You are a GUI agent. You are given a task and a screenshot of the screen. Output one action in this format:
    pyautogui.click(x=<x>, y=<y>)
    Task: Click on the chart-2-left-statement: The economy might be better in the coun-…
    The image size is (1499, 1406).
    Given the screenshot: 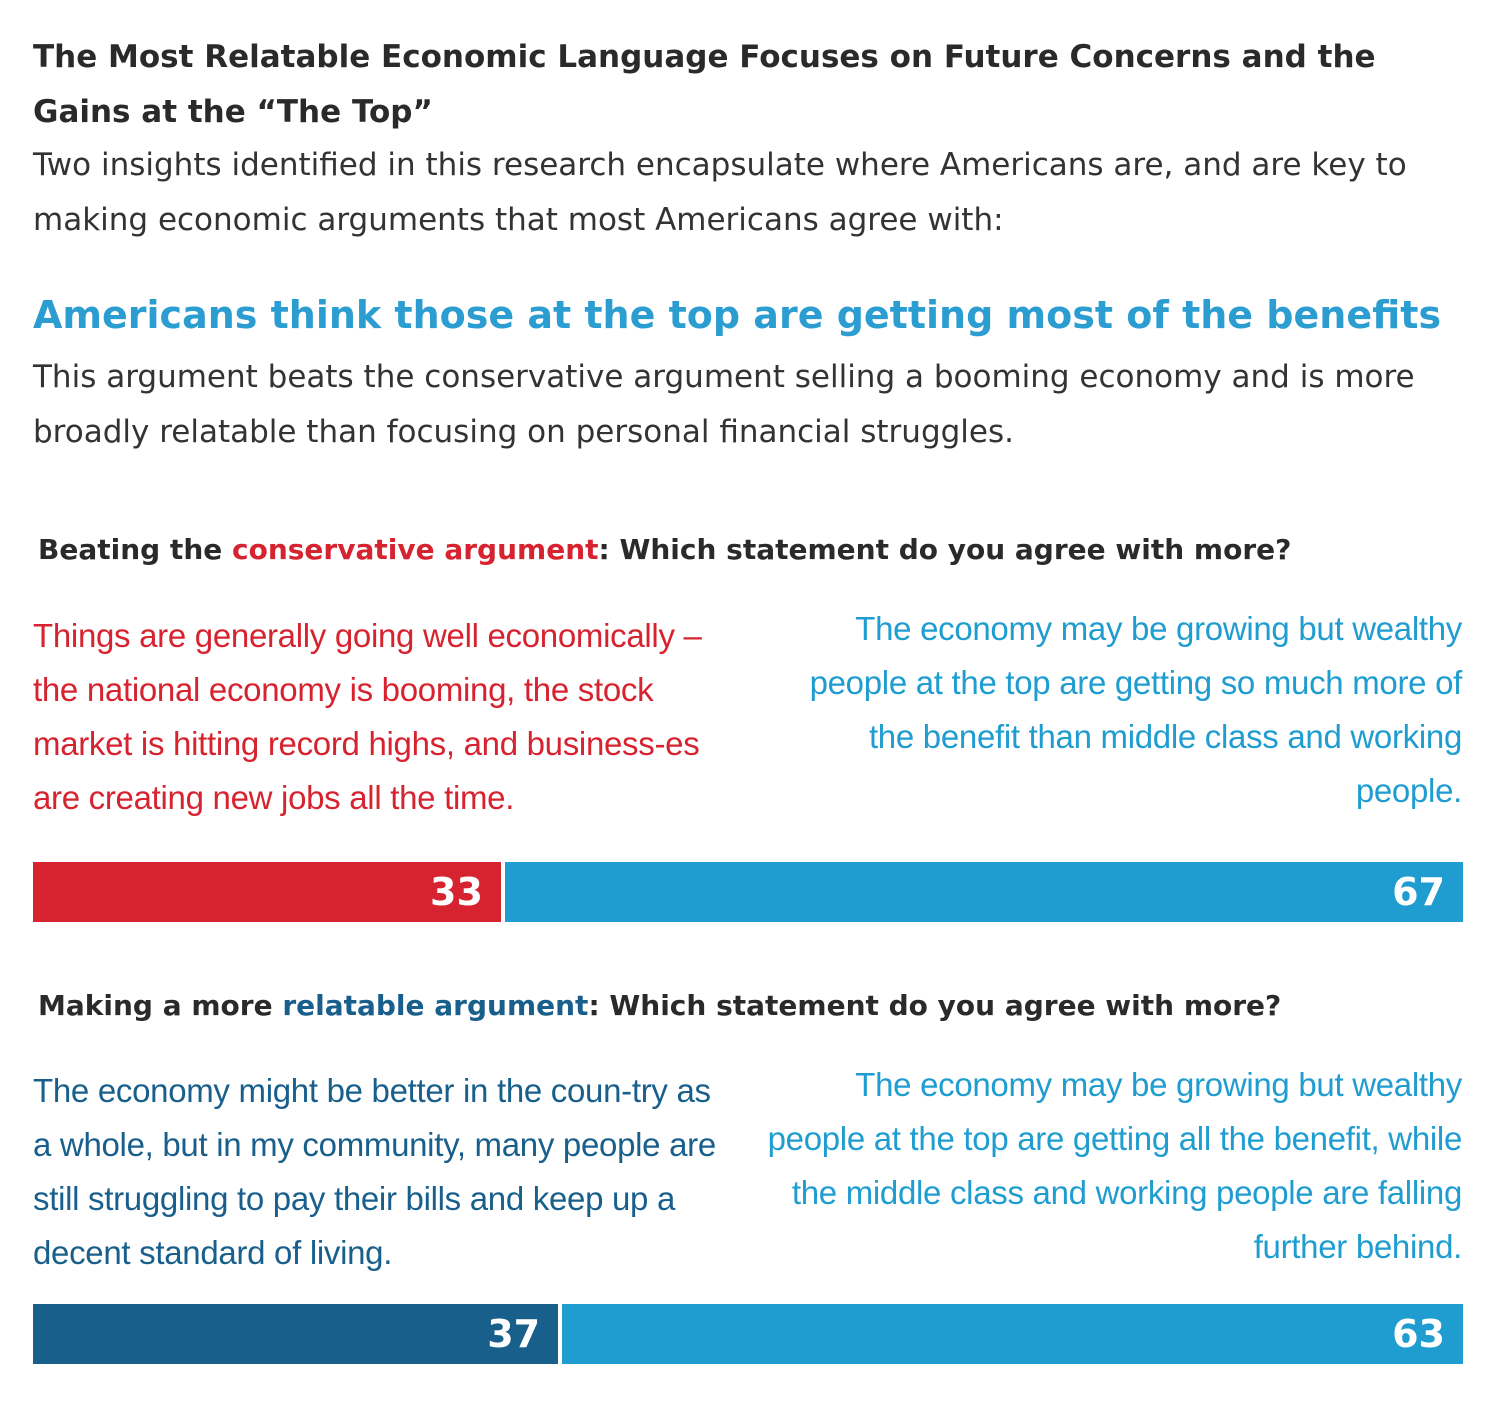 What is the action you would take?
    pyautogui.click(x=374, y=1171)
    